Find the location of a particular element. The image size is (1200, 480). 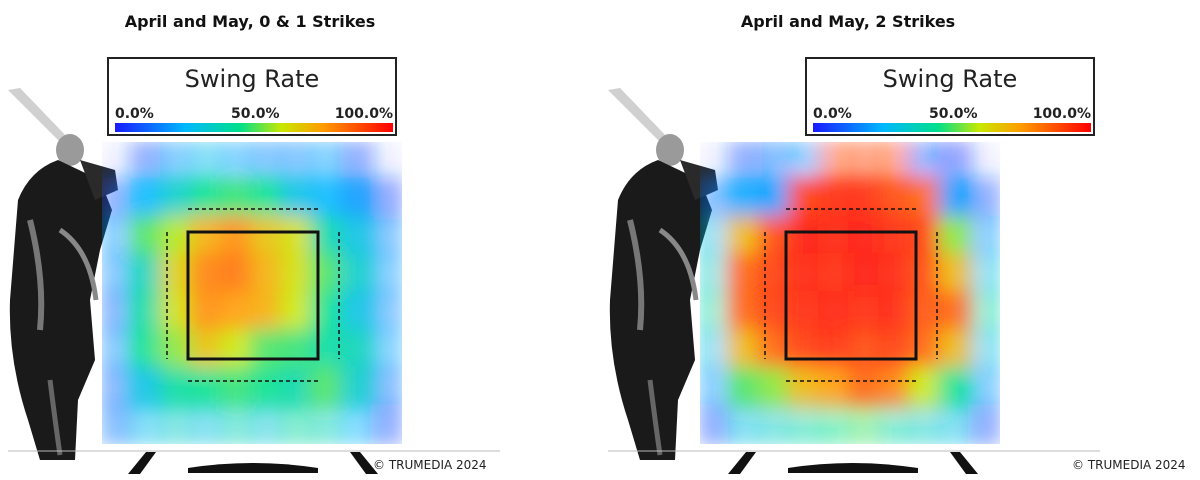

legend-max-label: 100.0% is located at coordinates (1061, 114).